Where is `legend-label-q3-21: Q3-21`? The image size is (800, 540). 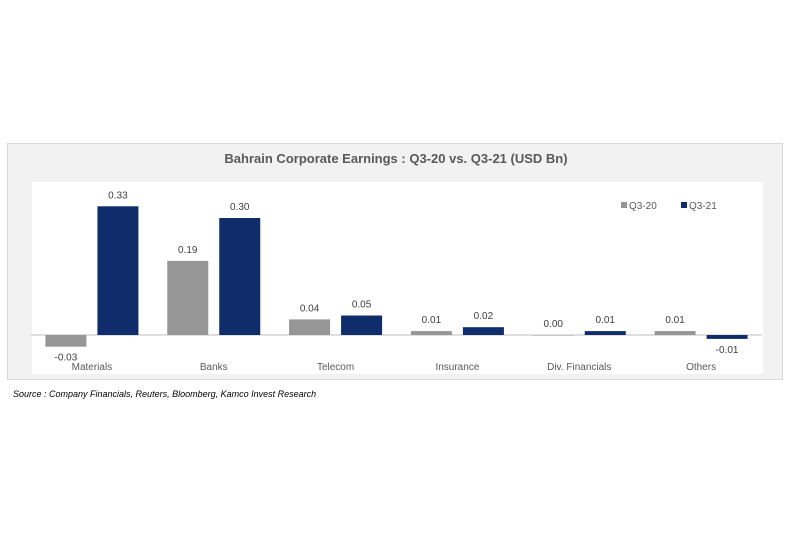
legend-label-q3-21: Q3-21 is located at coordinates (703, 206).